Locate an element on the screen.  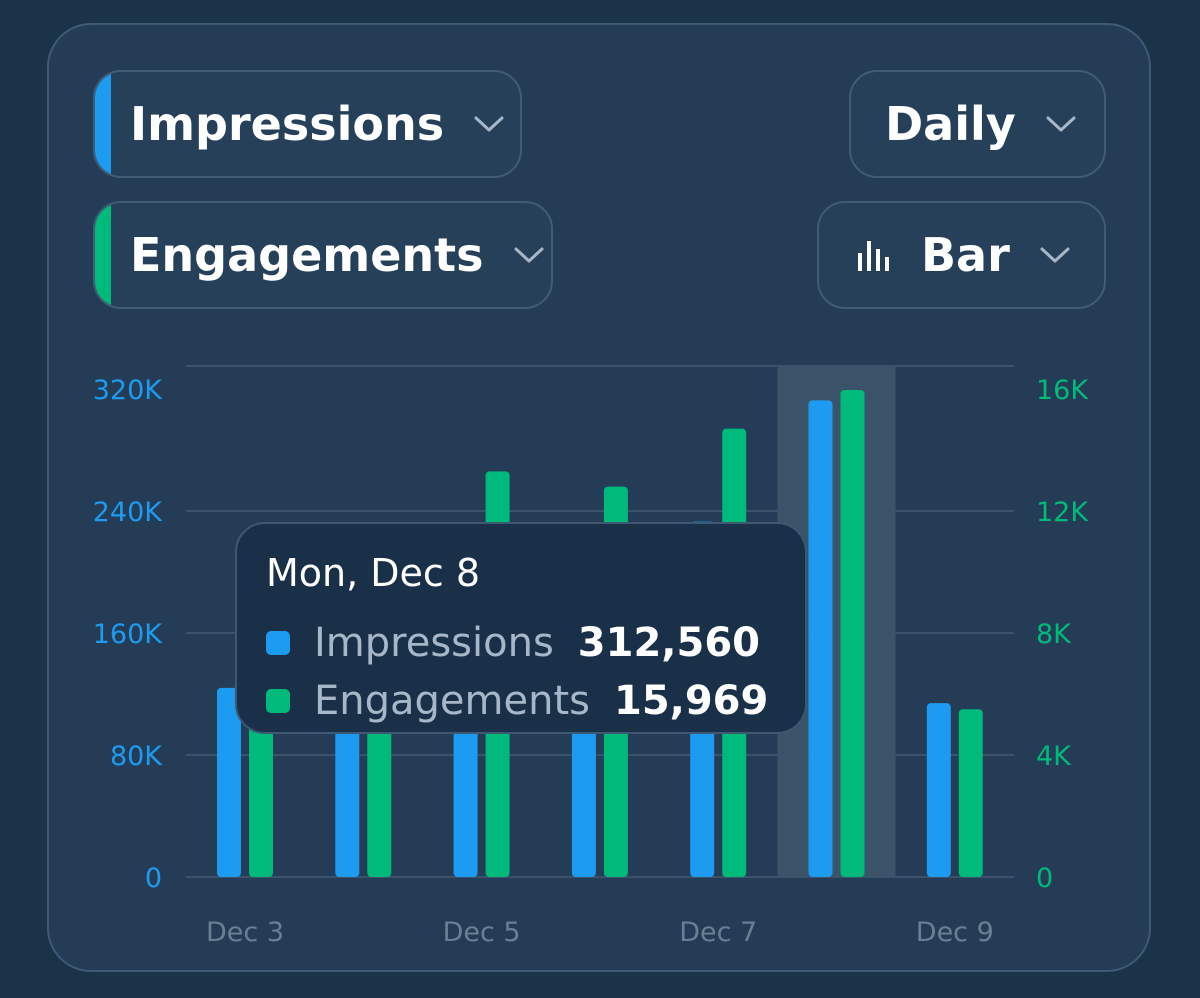
period-dropdown: Daily is located at coordinates (977, 124).